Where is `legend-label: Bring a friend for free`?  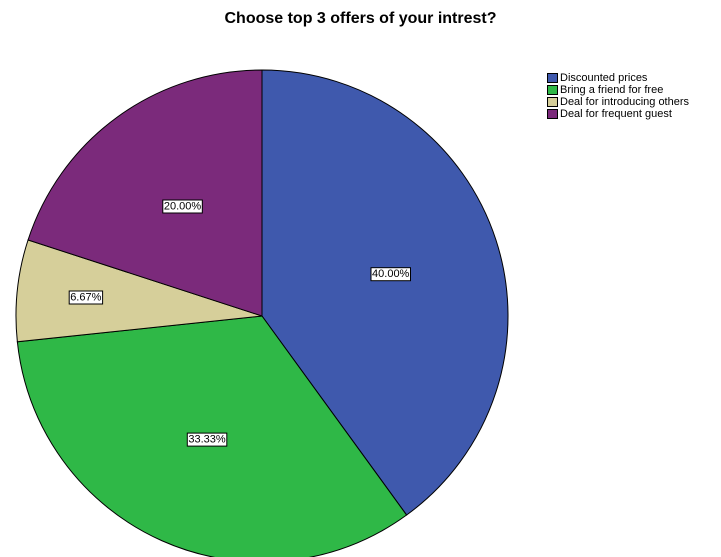 legend-label: Bring a friend for free is located at coordinates (612, 90).